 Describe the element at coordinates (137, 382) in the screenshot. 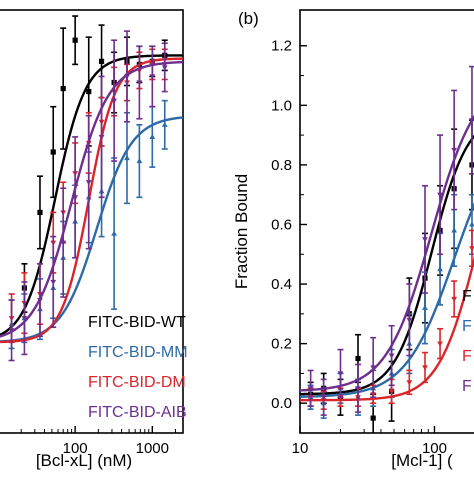

I see `legend-entry: FITC-BID-DM` at that location.